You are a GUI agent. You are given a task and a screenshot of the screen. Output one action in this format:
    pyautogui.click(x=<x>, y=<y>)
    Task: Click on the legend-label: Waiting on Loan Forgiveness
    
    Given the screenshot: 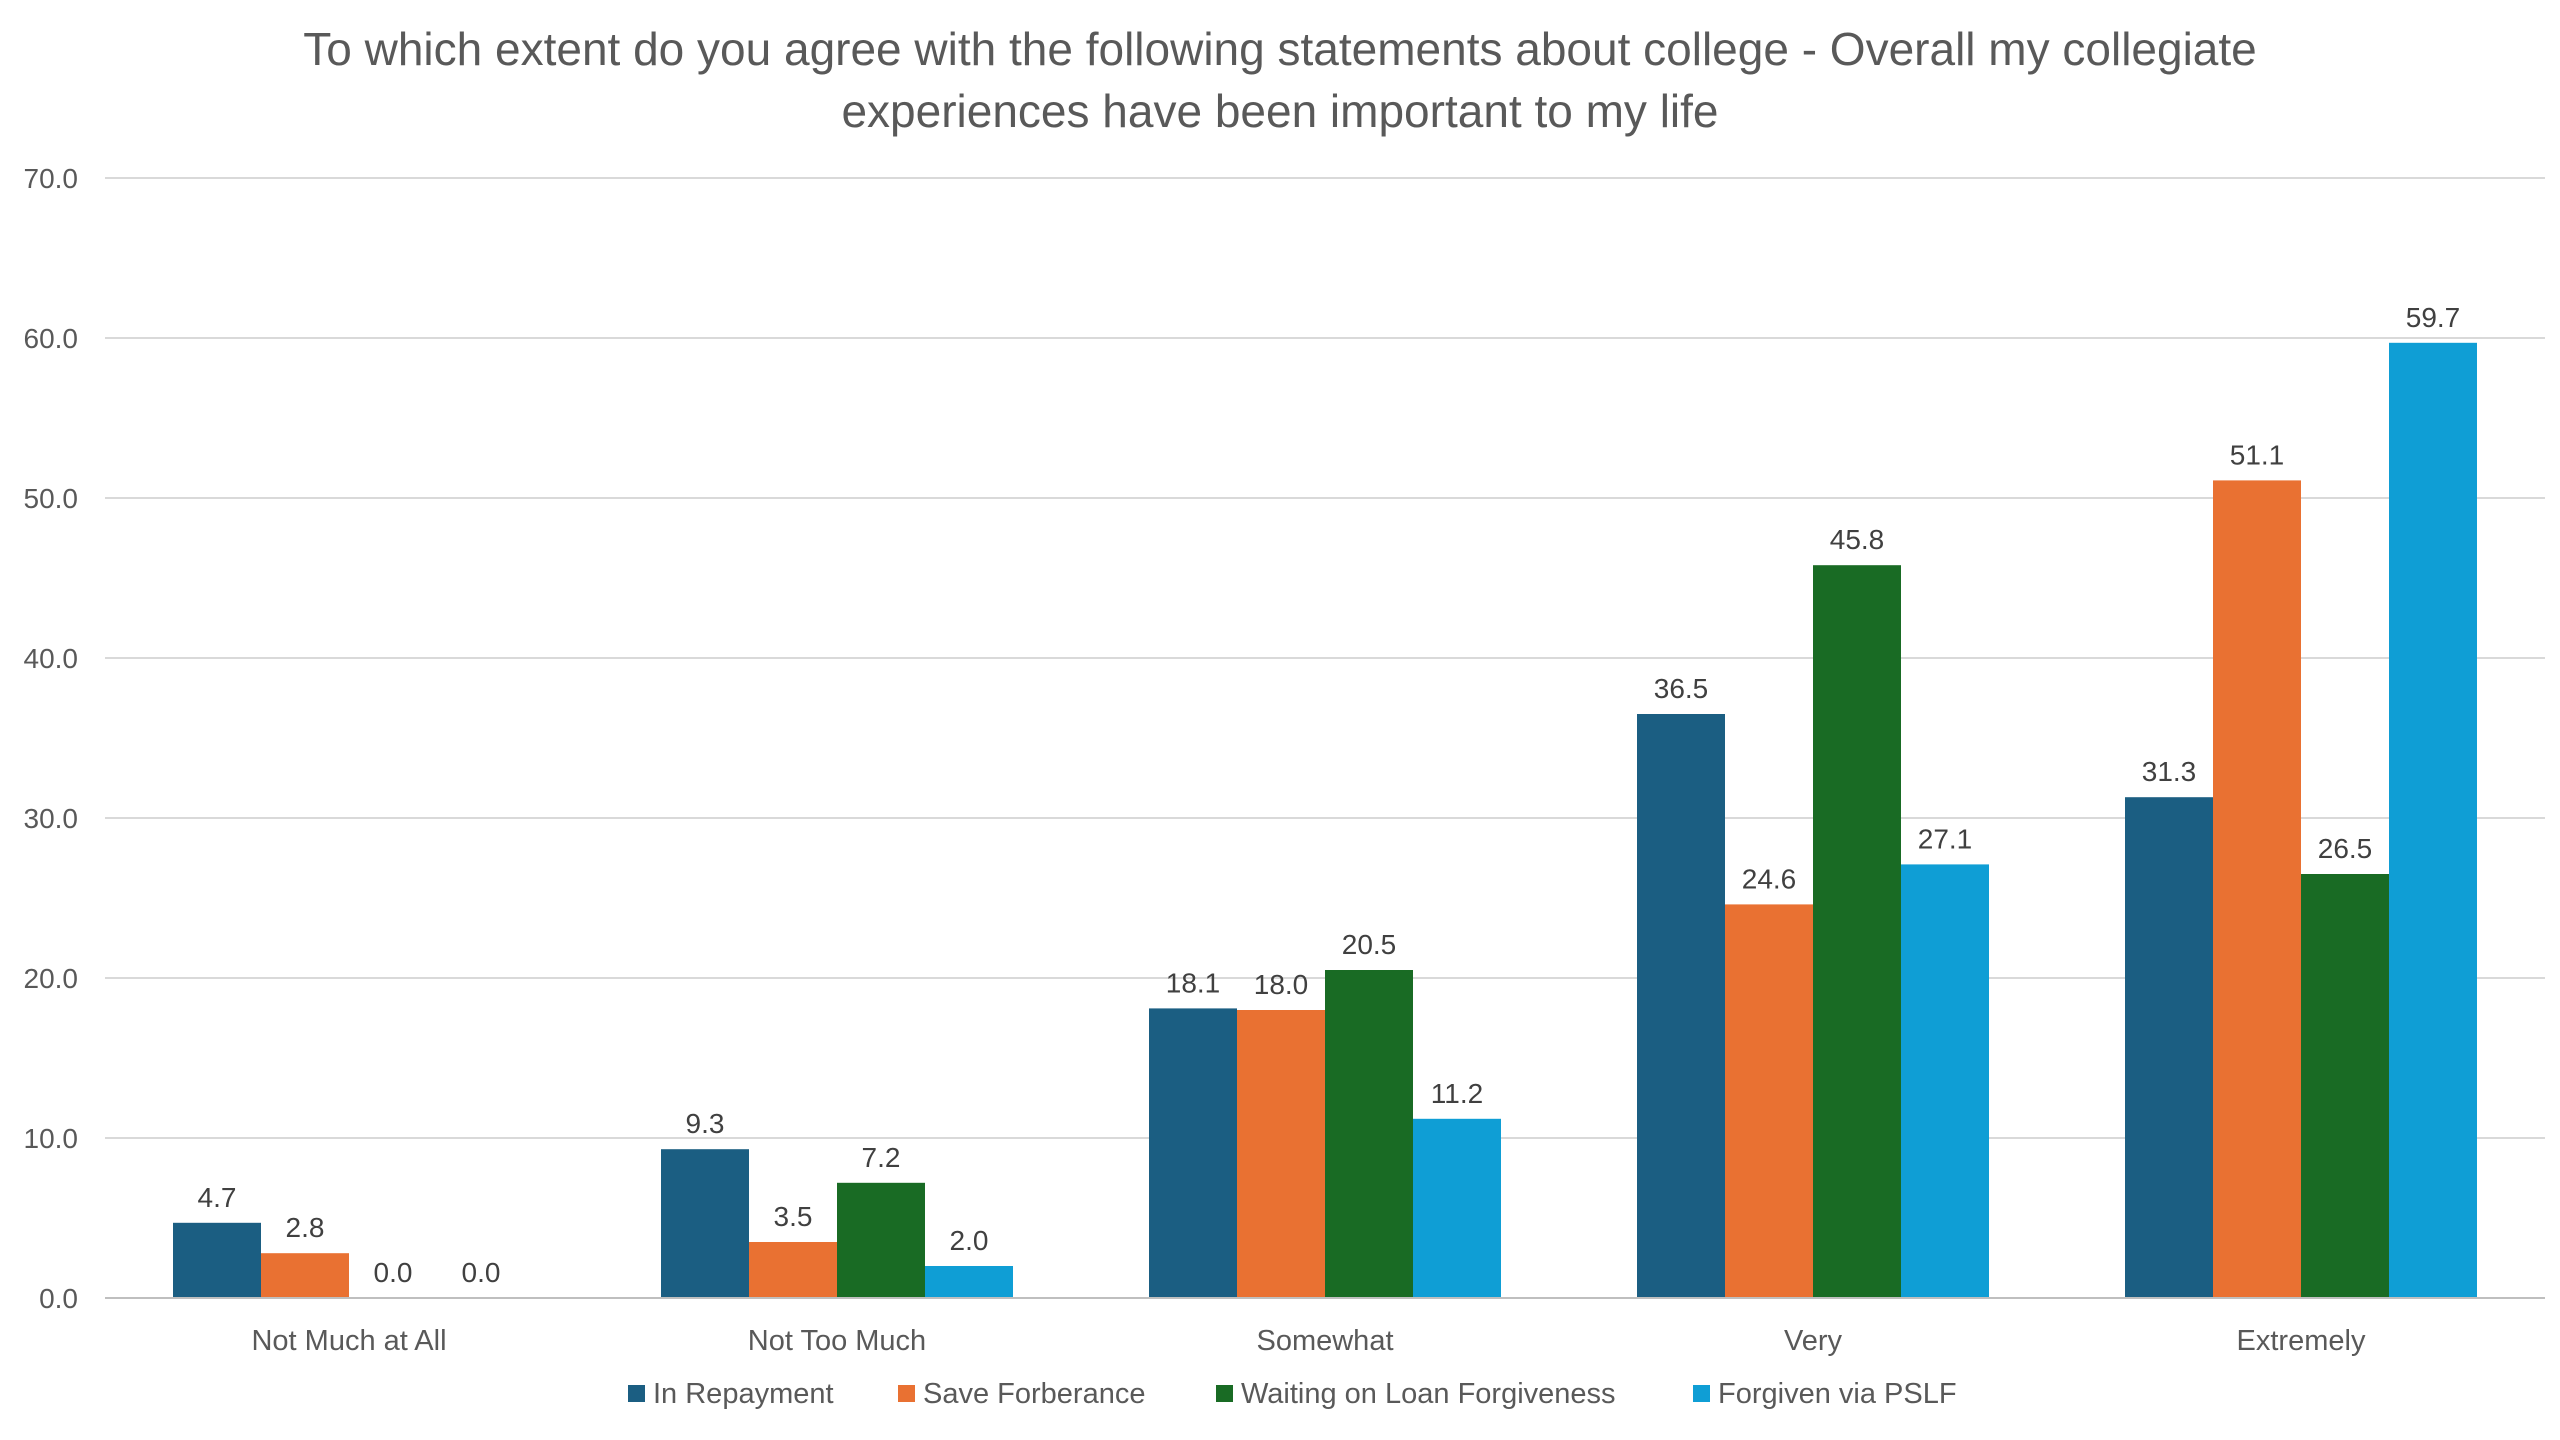 What is the action you would take?
    pyautogui.click(x=1428, y=1394)
    